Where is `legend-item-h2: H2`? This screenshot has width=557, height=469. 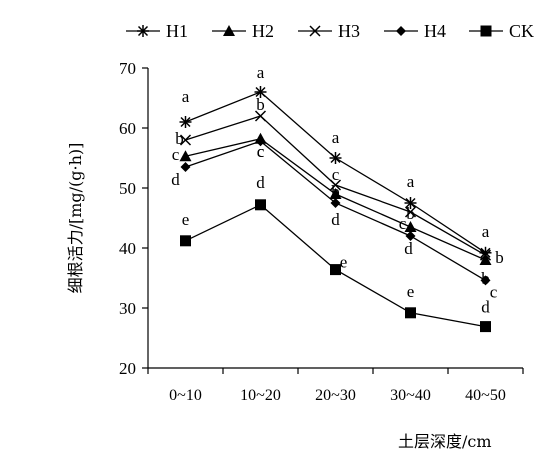
legend-item-h2: H2 is located at coordinates (243, 31).